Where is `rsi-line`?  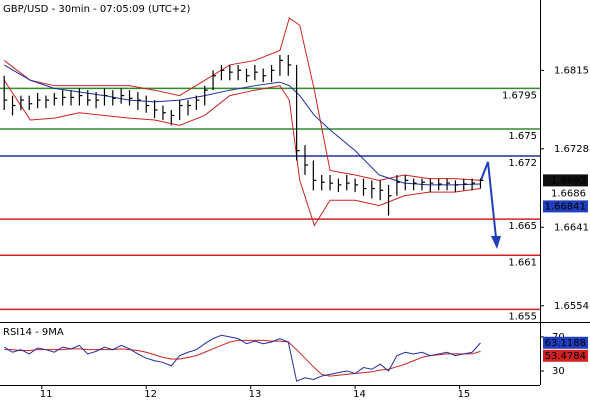 rsi-line is located at coordinates (242, 358).